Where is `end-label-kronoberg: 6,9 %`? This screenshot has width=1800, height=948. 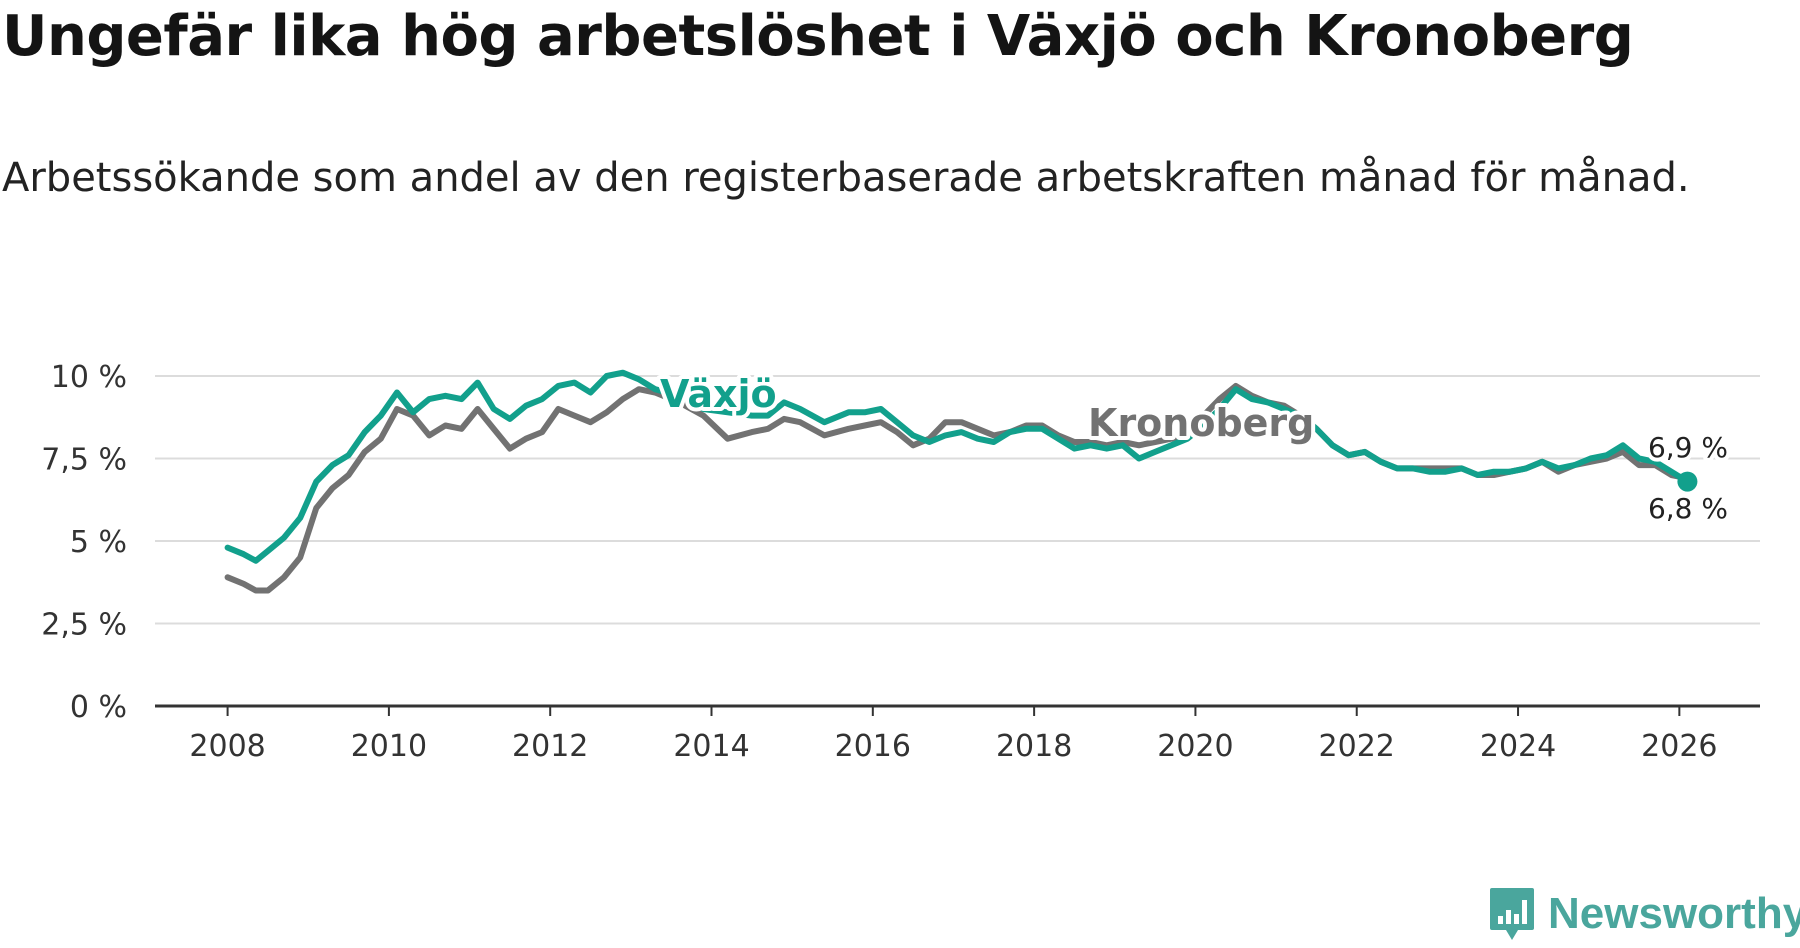 end-label-kronoberg: 6,9 % is located at coordinates (1688, 447).